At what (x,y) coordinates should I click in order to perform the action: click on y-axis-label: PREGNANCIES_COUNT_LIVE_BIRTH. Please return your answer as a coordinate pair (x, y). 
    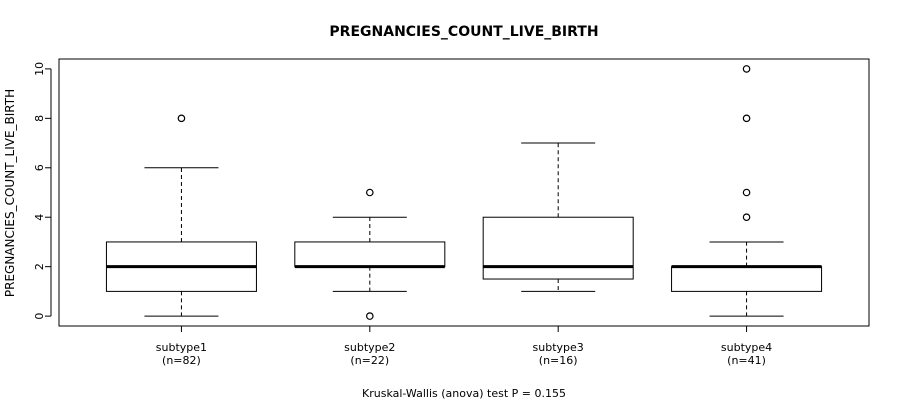
    Looking at the image, I should click on (10, 193).